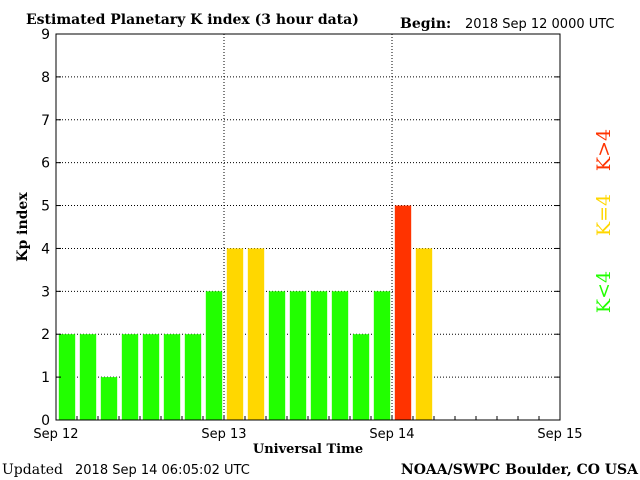 This screenshot has width=640, height=480. Describe the element at coordinates (559, 434) in the screenshot. I see `x-tick-label: Sep 15` at that location.